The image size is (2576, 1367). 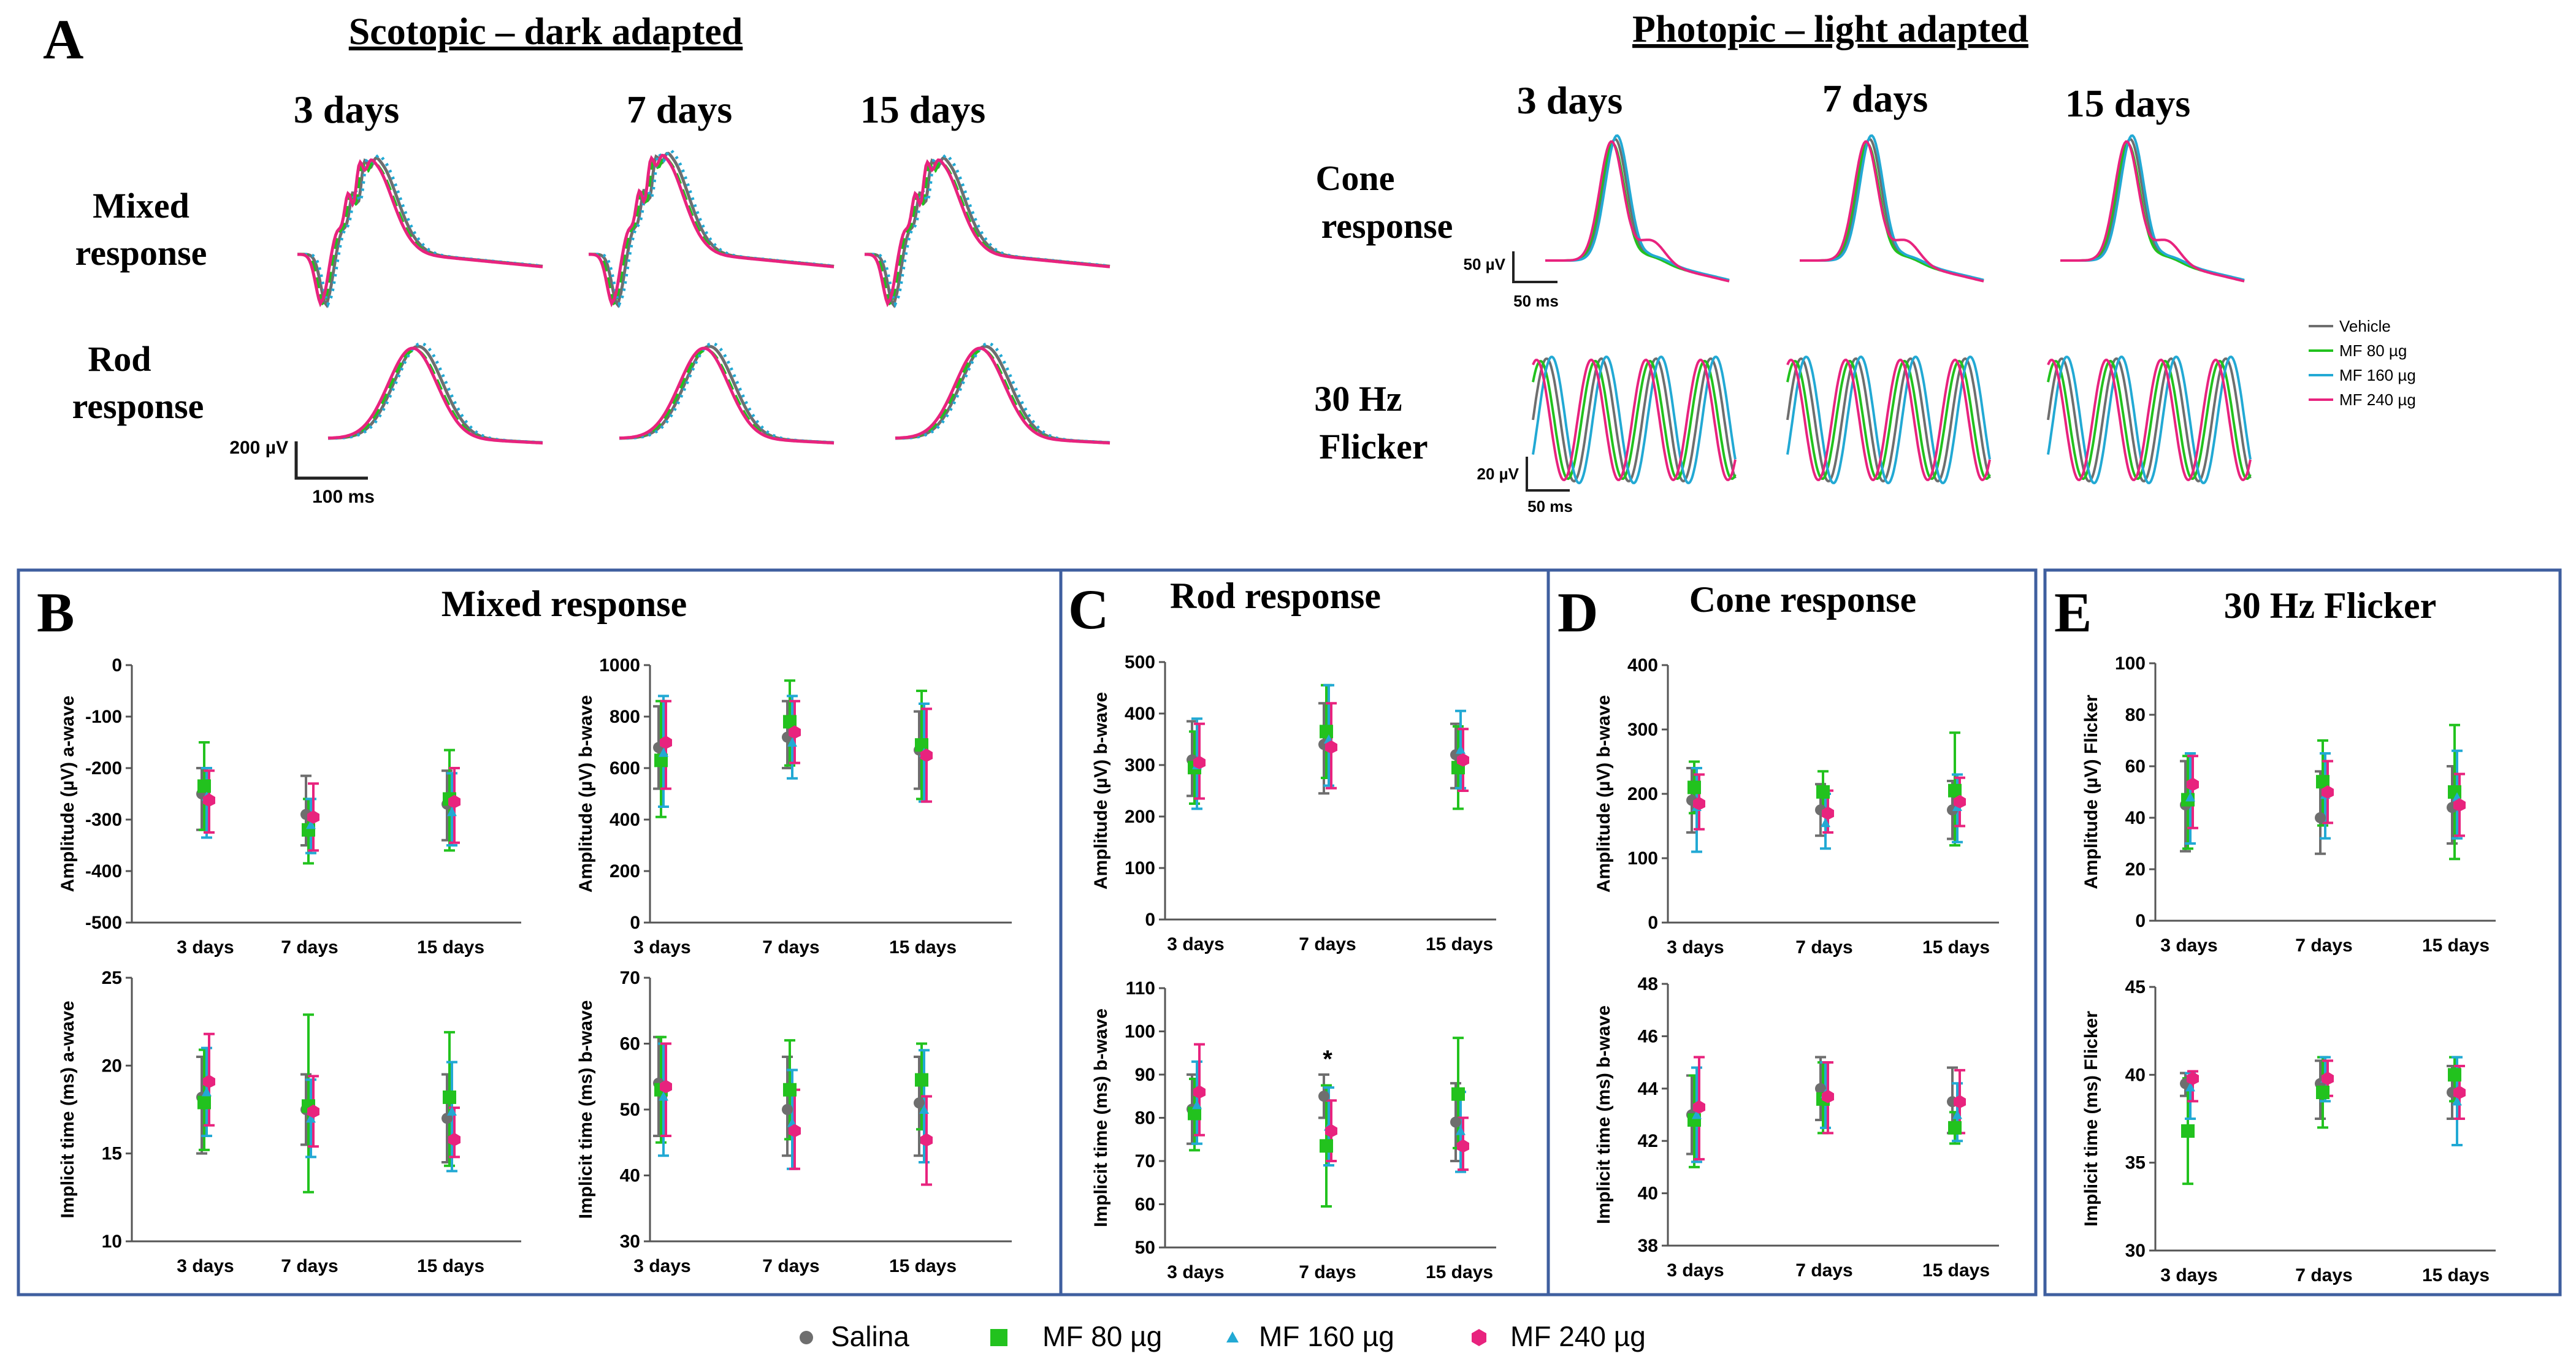 What do you see at coordinates (1578, 1336) in the screenshot?
I see `legend-mf240-label: MF 240 µg` at bounding box center [1578, 1336].